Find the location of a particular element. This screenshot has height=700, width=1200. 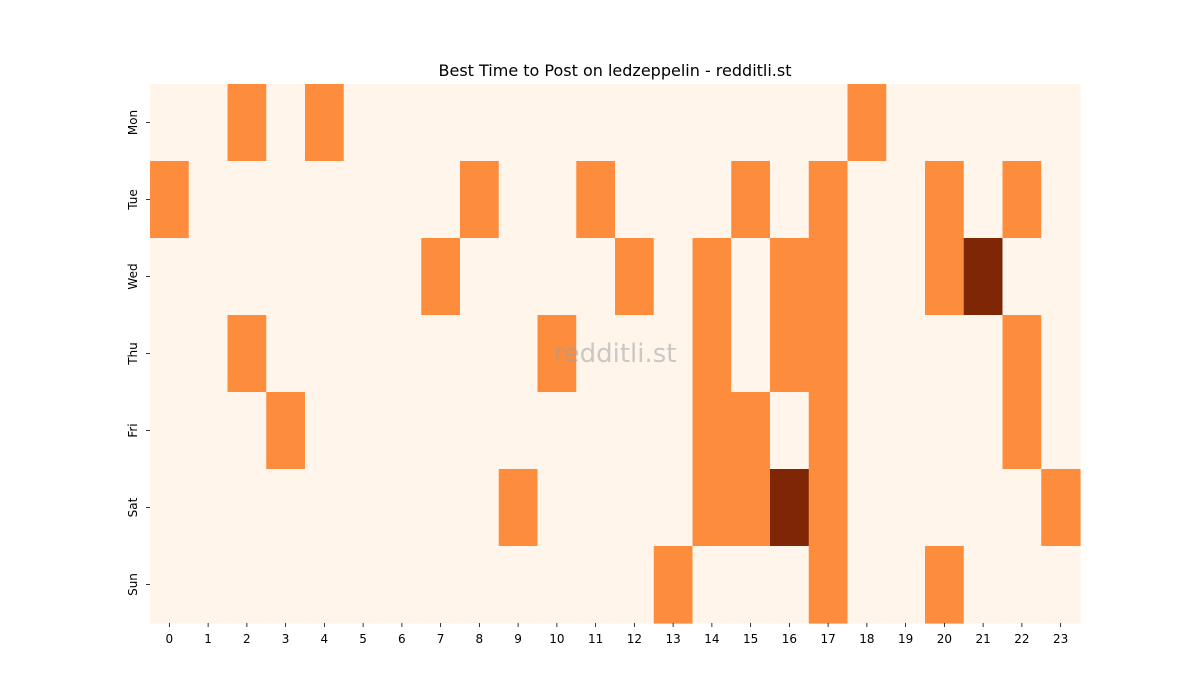

x-tick-label: 12 is located at coordinates (634, 639).